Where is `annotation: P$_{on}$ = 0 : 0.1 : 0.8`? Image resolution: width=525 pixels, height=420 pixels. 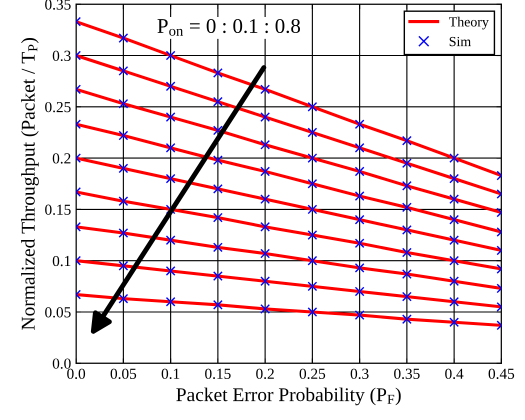
annotation: P$_{on}$ = 0 : 0.1 : 0.8 is located at coordinates (229, 27).